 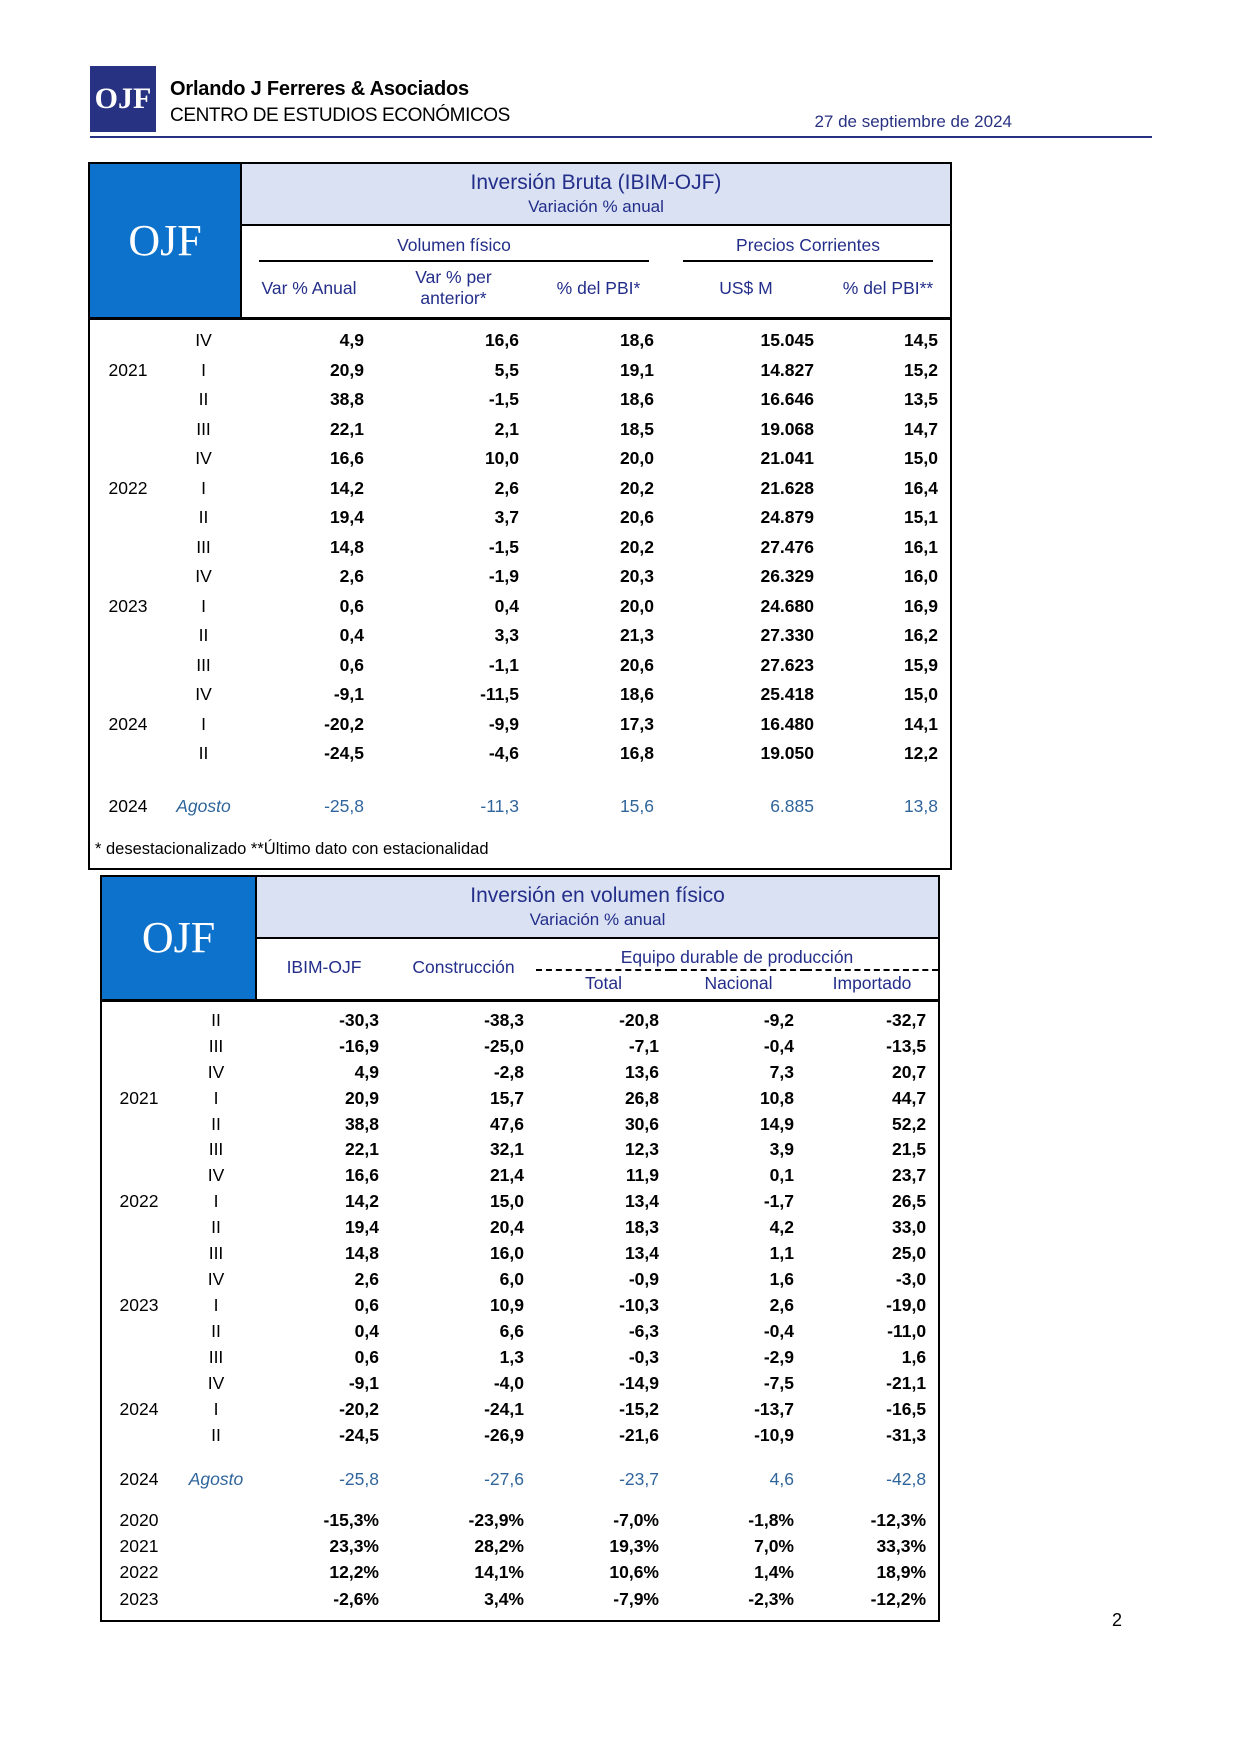 I want to click on table-row: III 0,6 -1,1 20,6 27.623 15,9, so click(x=520, y=665).